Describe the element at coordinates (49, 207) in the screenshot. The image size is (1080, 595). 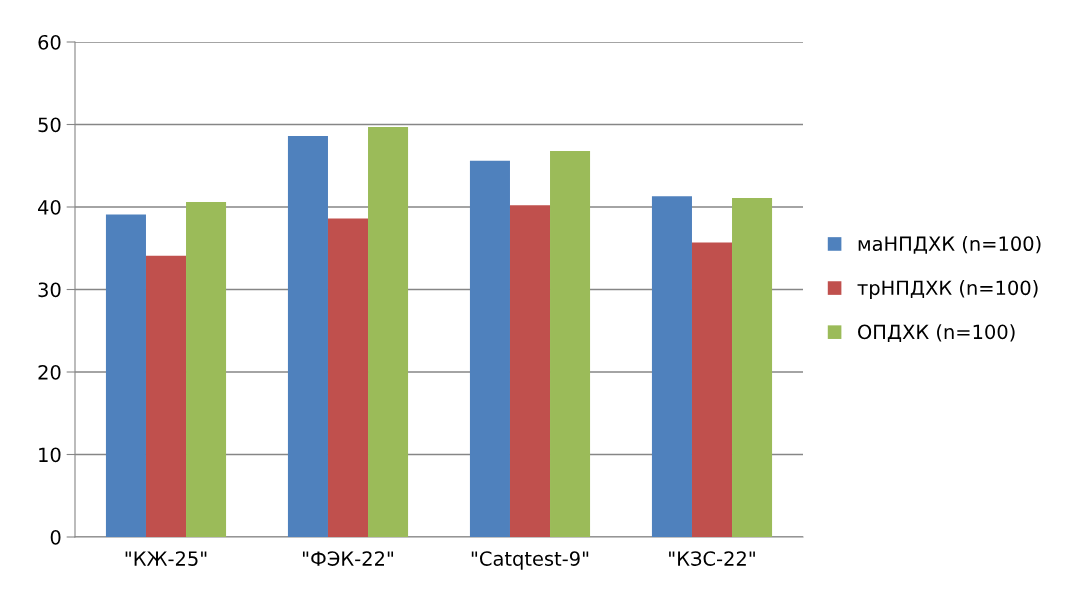
I see `y-tick-label: 40` at that location.